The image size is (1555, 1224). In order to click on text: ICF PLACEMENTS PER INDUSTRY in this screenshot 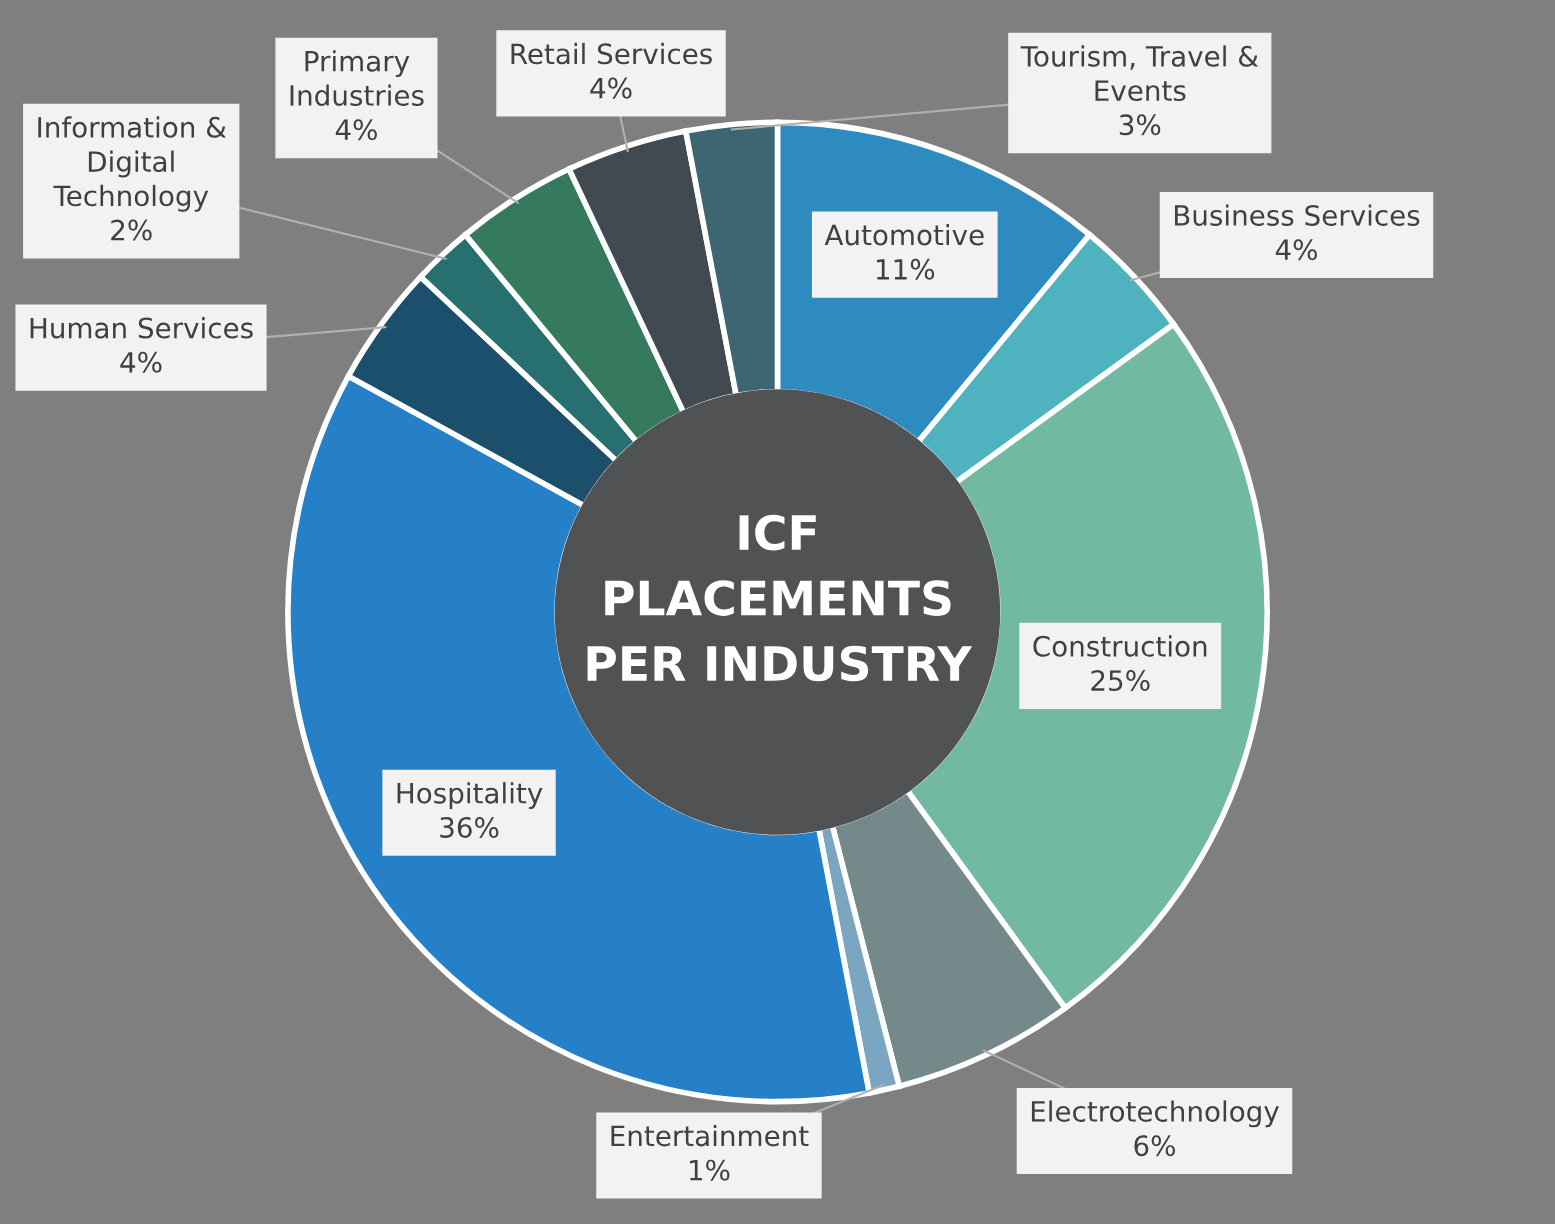, I will do `click(780, 598)`.